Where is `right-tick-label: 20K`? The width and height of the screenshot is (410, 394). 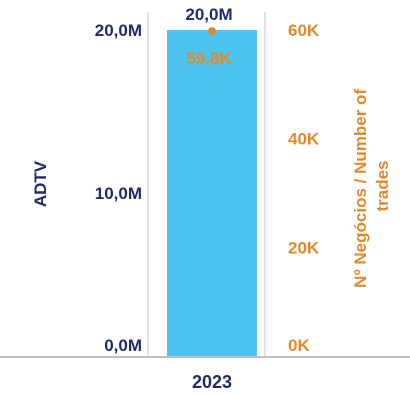 right-tick-label: 20K is located at coordinates (304, 247).